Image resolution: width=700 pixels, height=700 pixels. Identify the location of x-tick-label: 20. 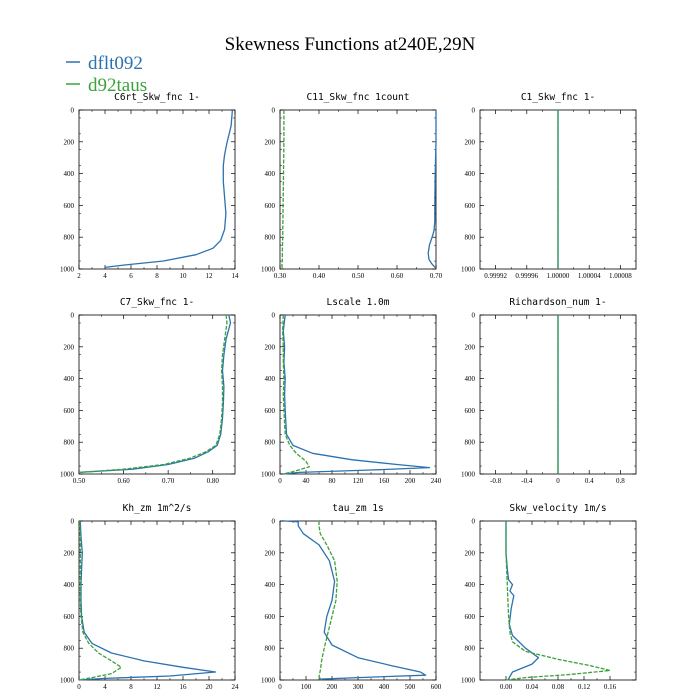
(210, 687).